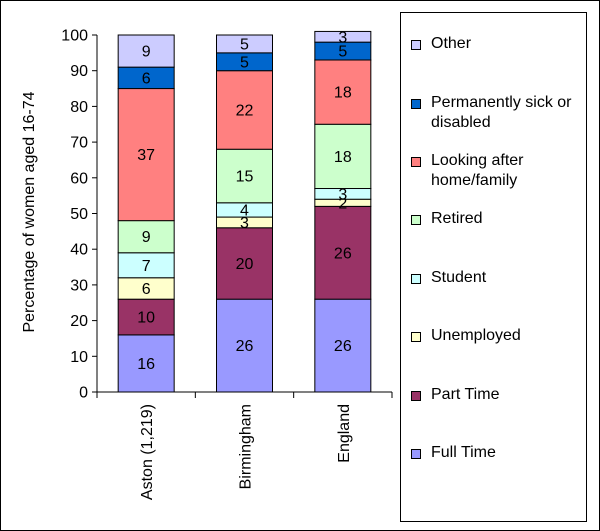  I want to click on y-tick-label: 0, so click(83, 393).